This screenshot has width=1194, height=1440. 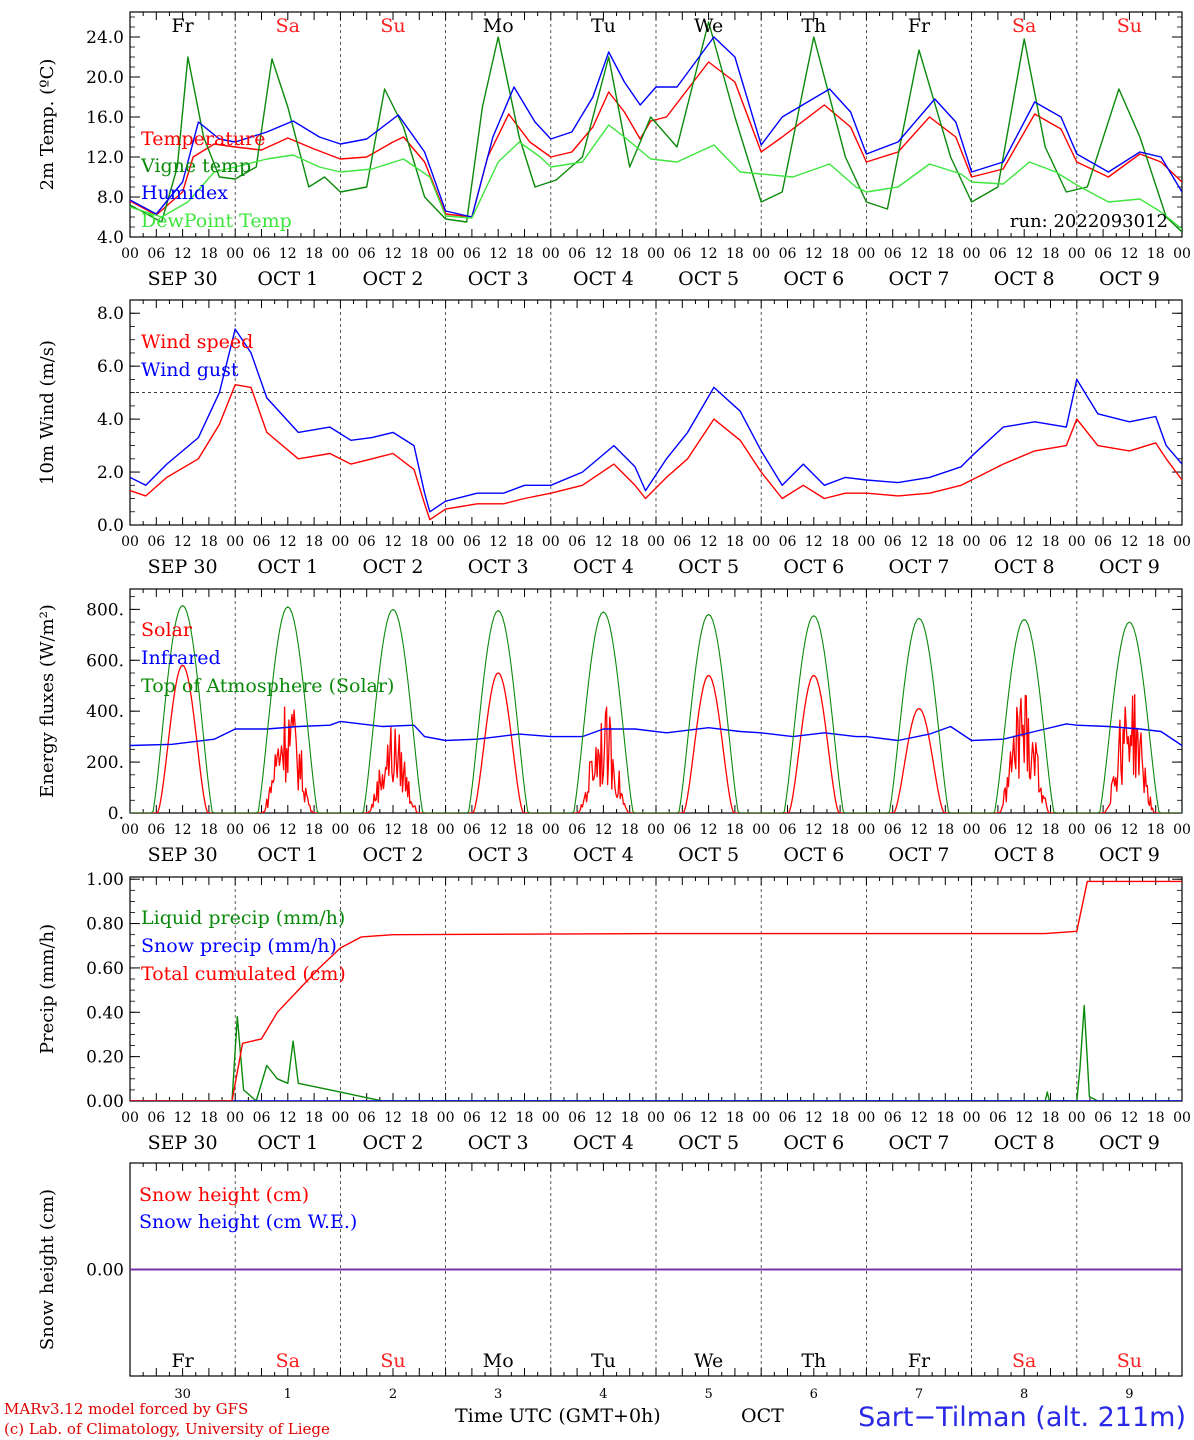 I want to click on series-infrared-line, so click(x=656, y=733).